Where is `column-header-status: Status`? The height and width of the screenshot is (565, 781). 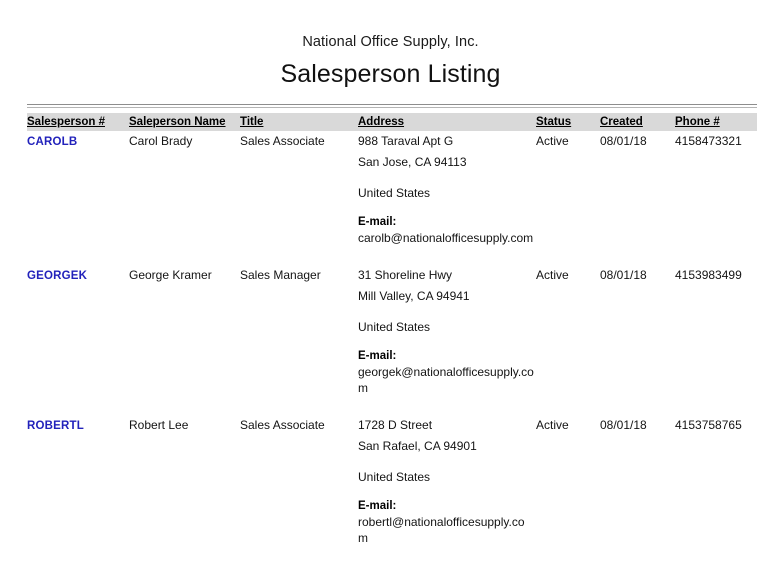 column-header-status: Status is located at coordinates (568, 122).